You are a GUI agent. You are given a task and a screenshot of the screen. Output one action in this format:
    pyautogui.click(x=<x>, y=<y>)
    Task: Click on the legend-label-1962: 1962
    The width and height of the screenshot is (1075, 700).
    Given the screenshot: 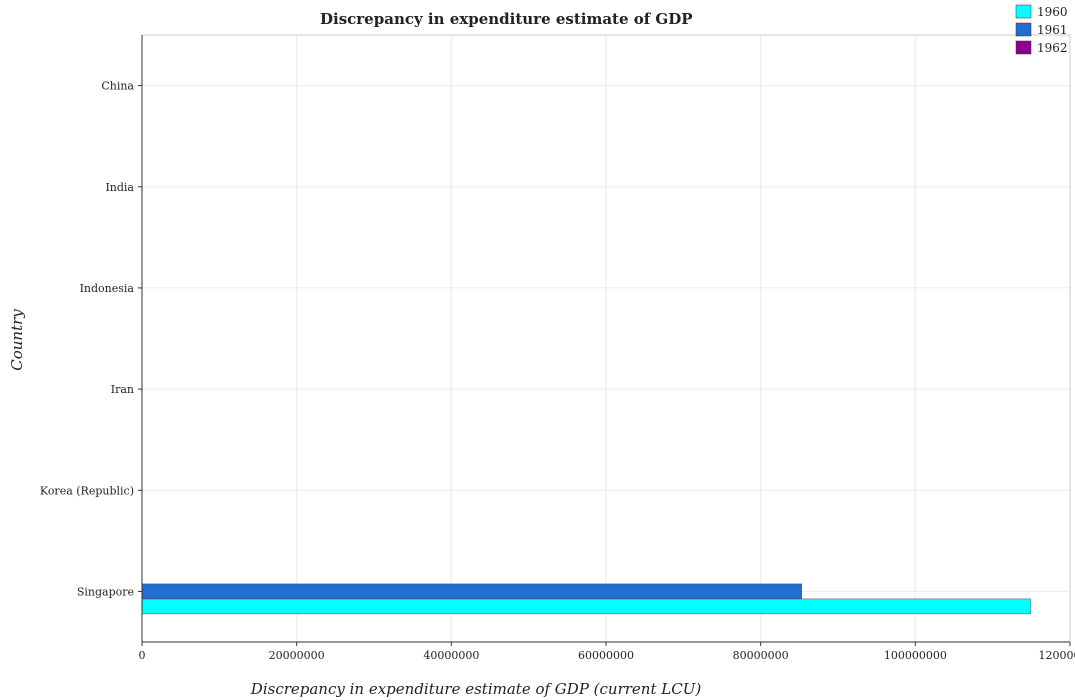 What is the action you would take?
    pyautogui.click(x=1052, y=48)
    